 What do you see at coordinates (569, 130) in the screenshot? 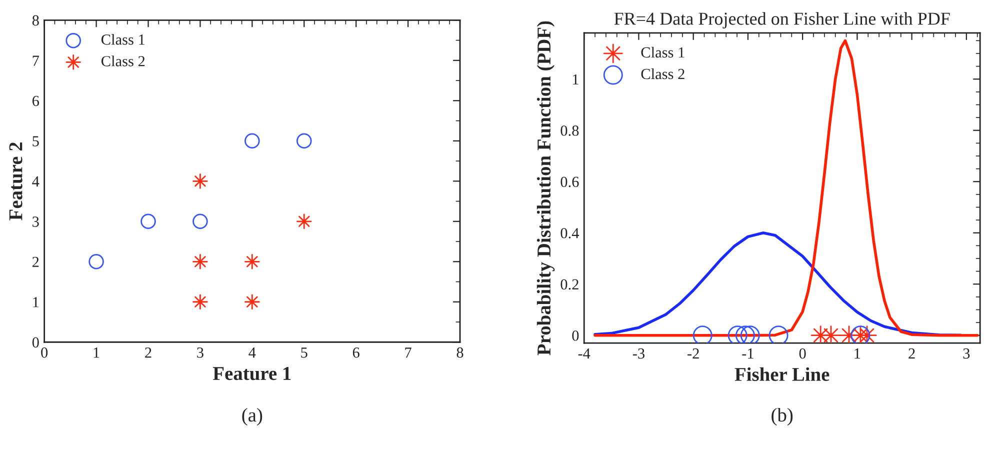
I see `y-tick-label: 0.8` at bounding box center [569, 130].